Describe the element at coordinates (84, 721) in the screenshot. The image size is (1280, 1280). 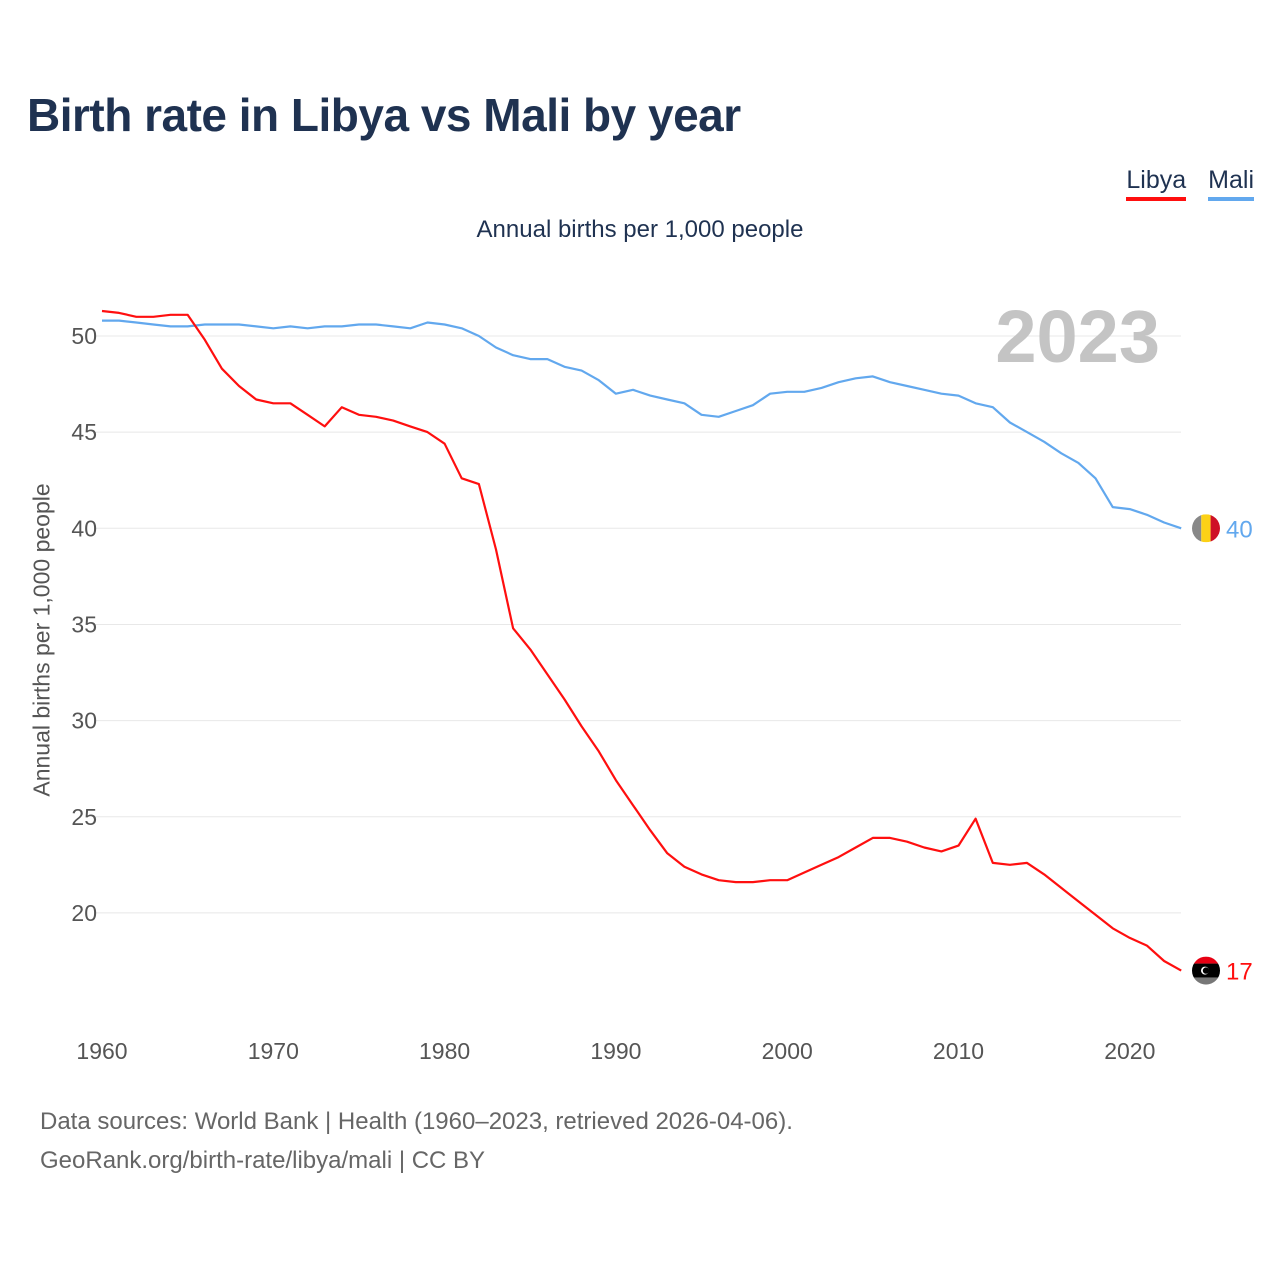
I see `y-tick-label: 30` at that location.